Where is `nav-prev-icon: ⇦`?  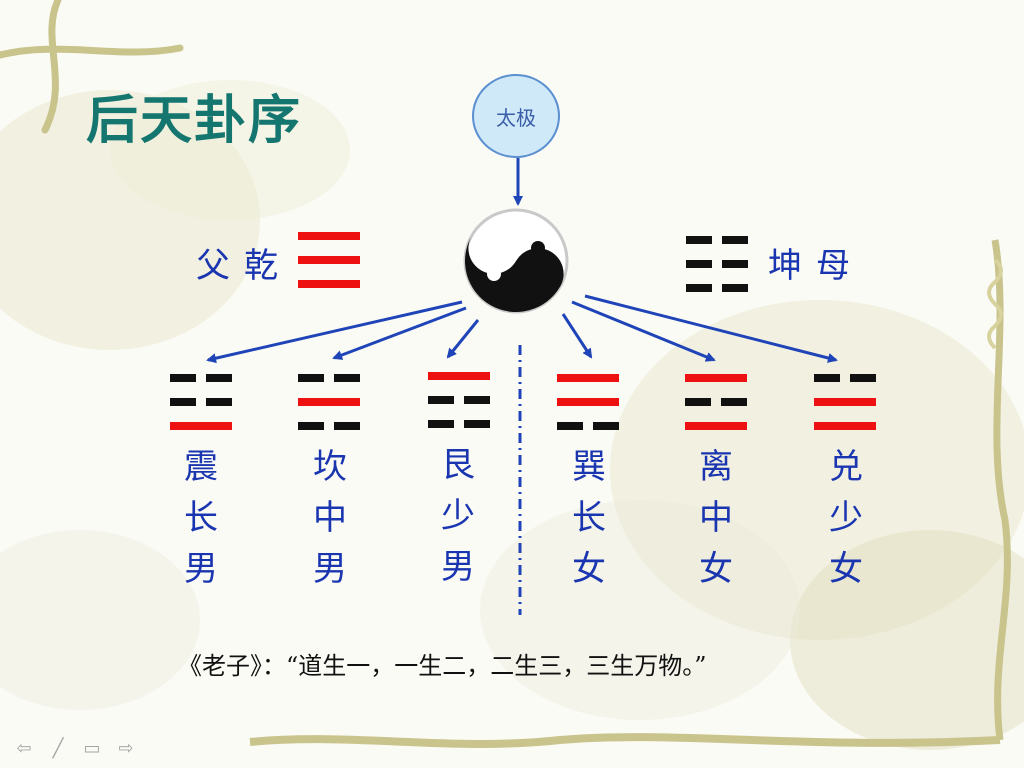
nav-prev-icon: ⇦ is located at coordinates (24, 748).